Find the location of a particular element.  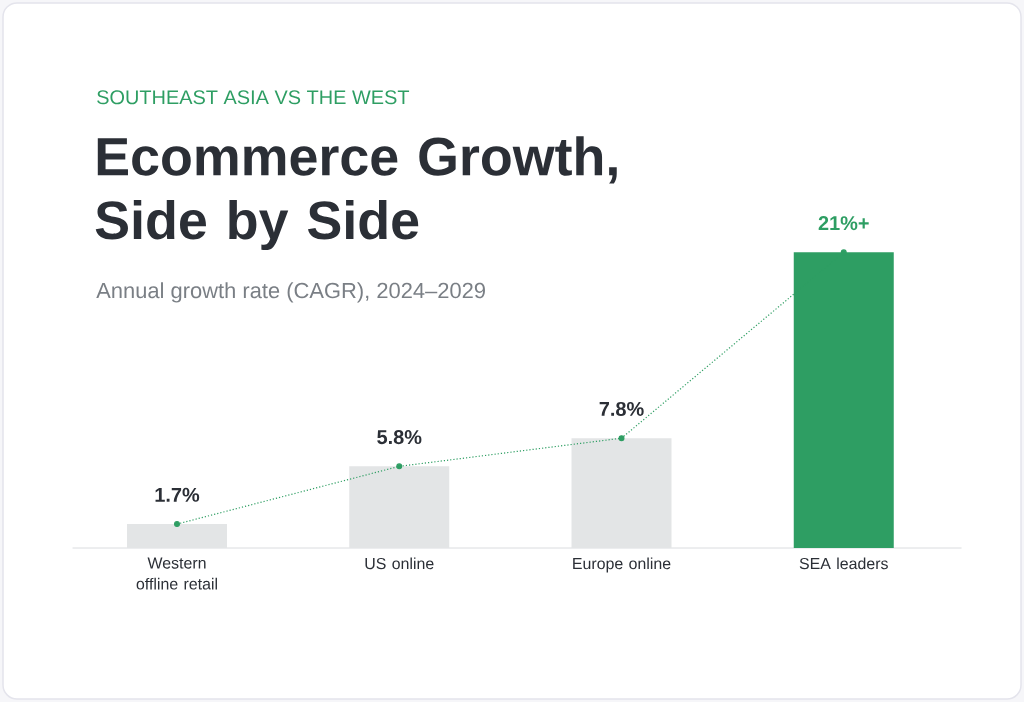

chart-title: Ecommerce Growth, Side by Side is located at coordinates (356, 193).